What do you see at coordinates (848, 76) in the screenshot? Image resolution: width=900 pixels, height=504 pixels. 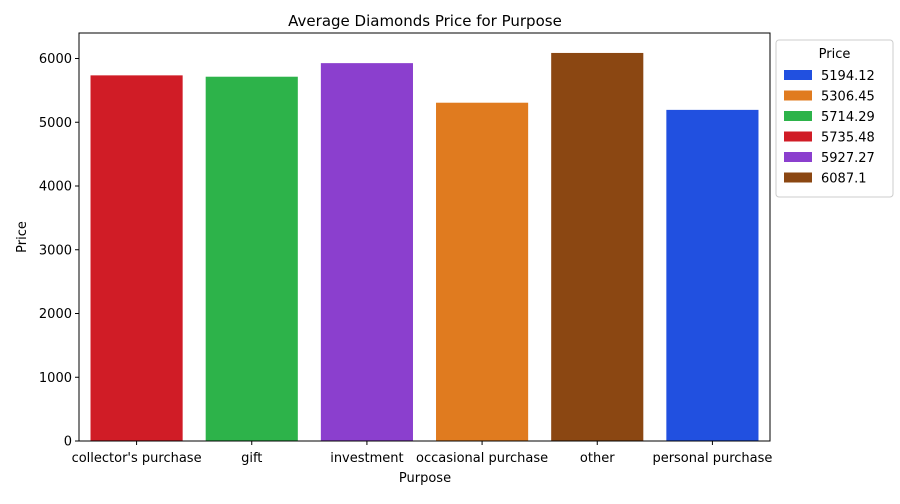 I see `legend-entry-label: 5194.12` at bounding box center [848, 76].